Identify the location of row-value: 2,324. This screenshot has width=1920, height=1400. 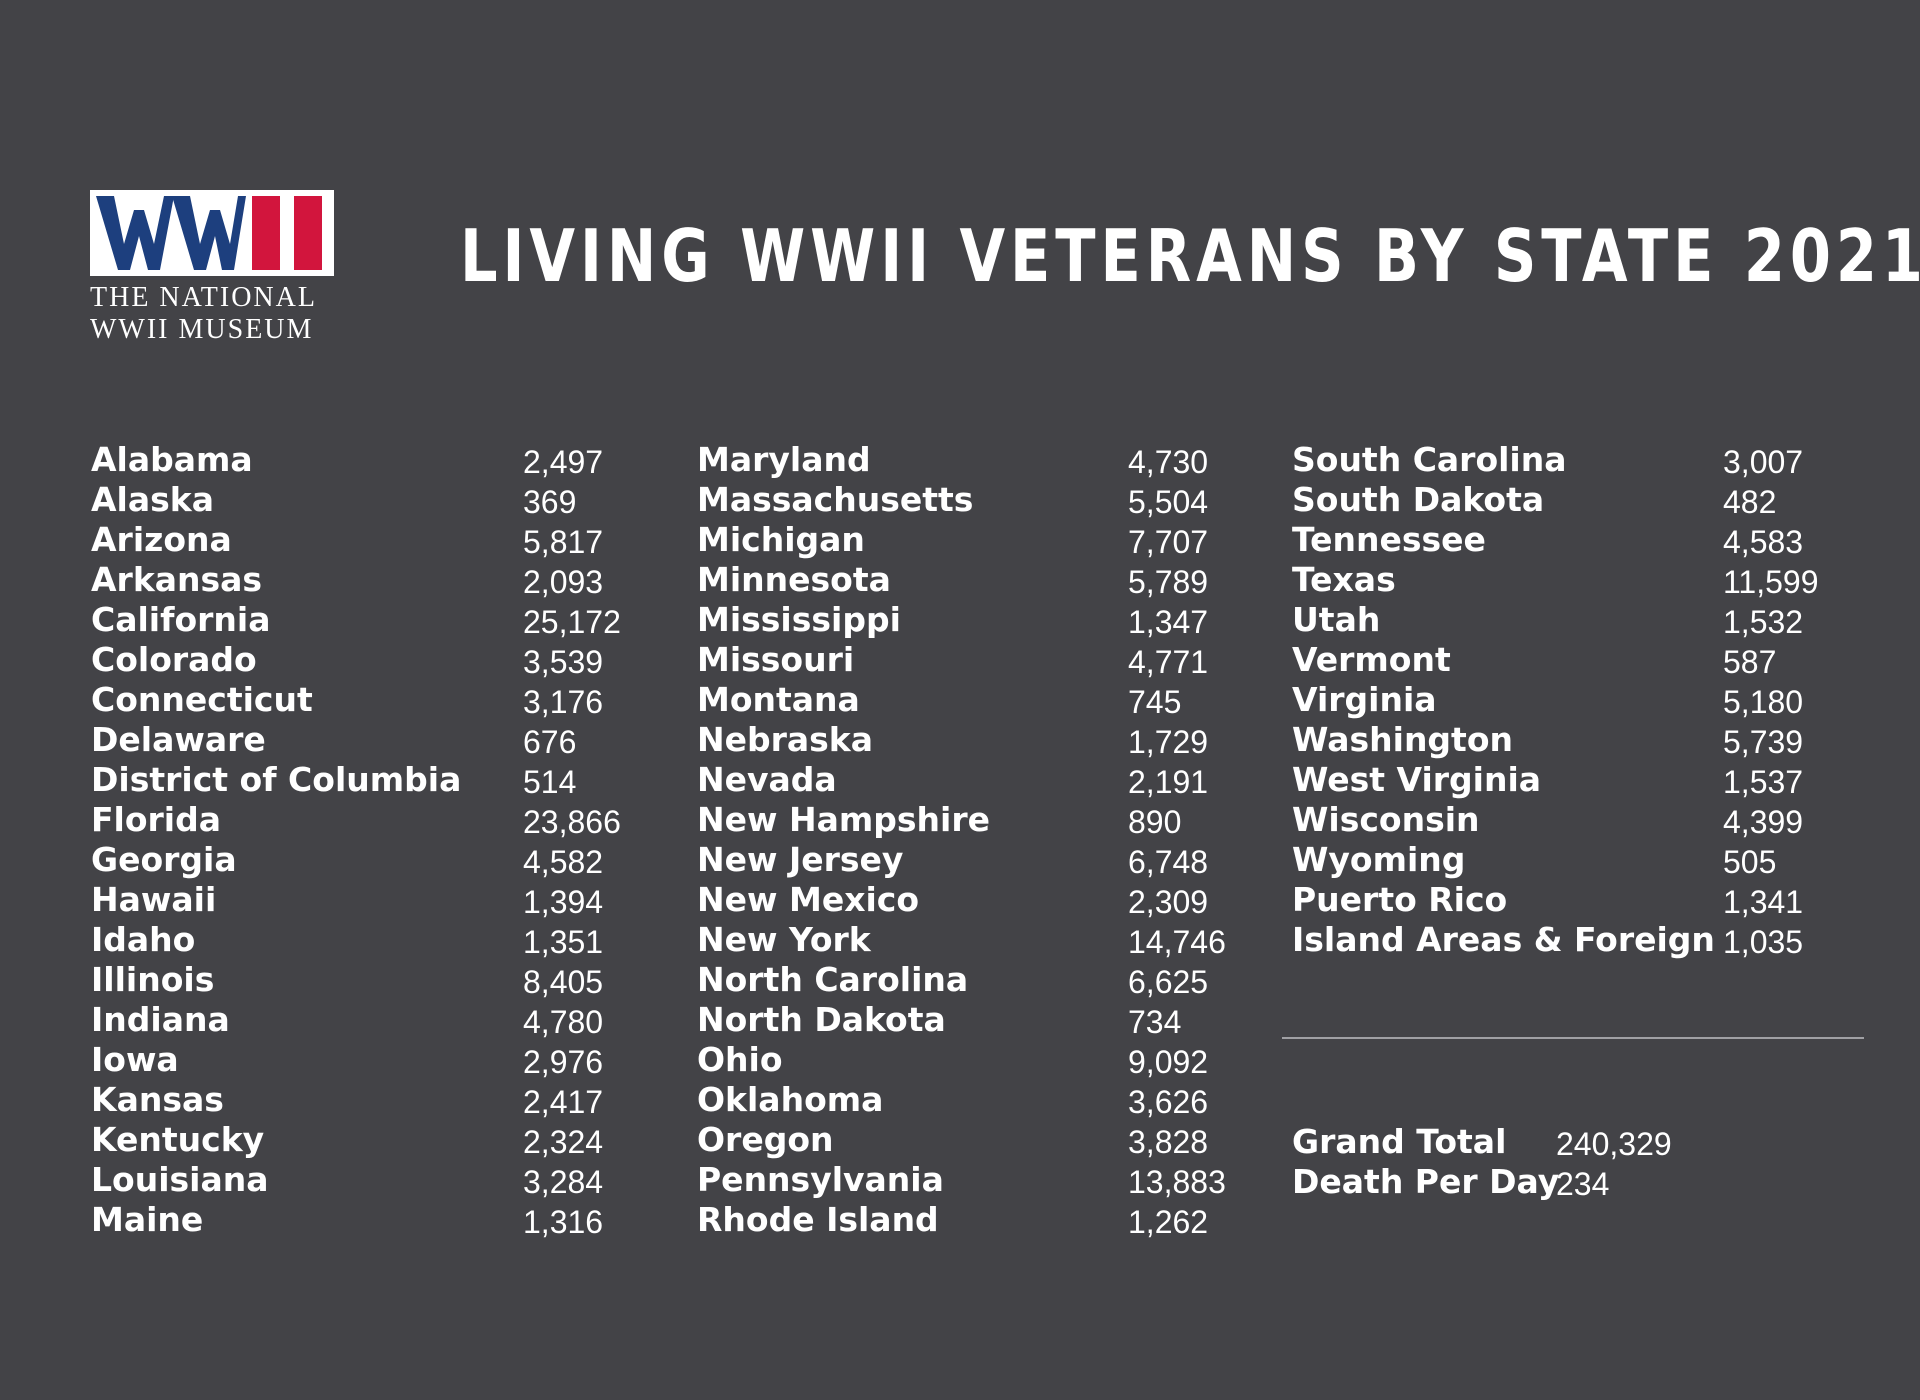
(563, 1142).